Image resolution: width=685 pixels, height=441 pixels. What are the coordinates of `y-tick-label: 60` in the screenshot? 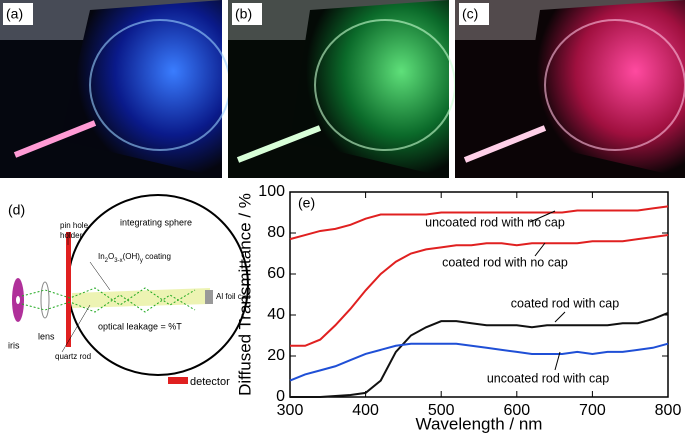 It's located at (276, 273).